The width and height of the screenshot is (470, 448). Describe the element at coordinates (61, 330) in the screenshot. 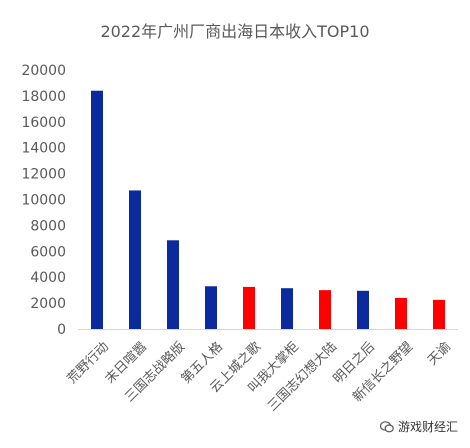

I see `y-tick-label: 0` at that location.